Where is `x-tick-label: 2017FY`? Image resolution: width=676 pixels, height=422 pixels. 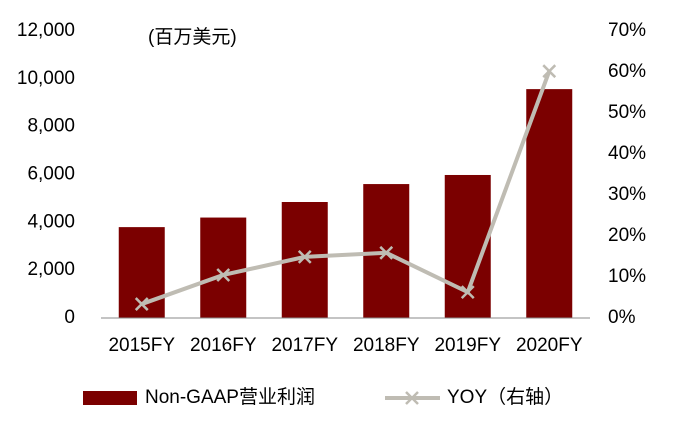
x-tick-label: 2017FY is located at coordinates (304, 345).